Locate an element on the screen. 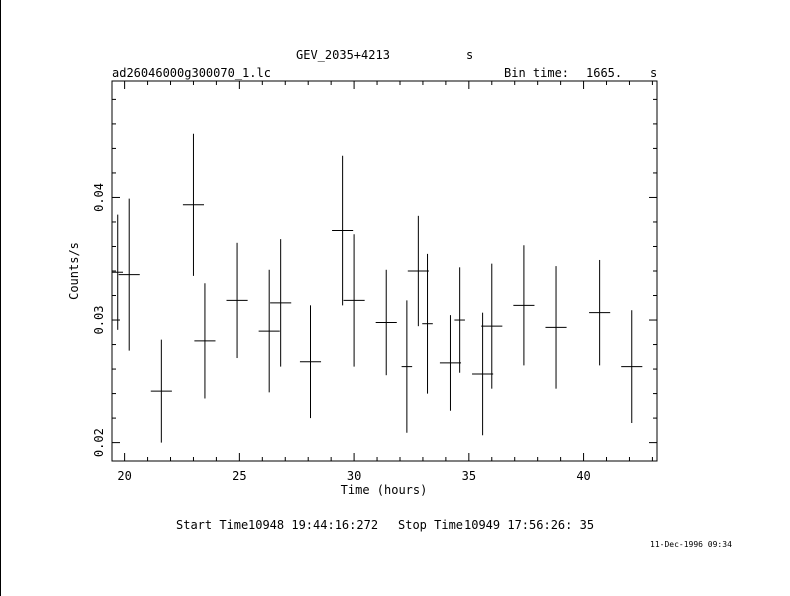 The image size is (790, 596). plot-object-name: GEV_2035+4213 is located at coordinates (343, 55).